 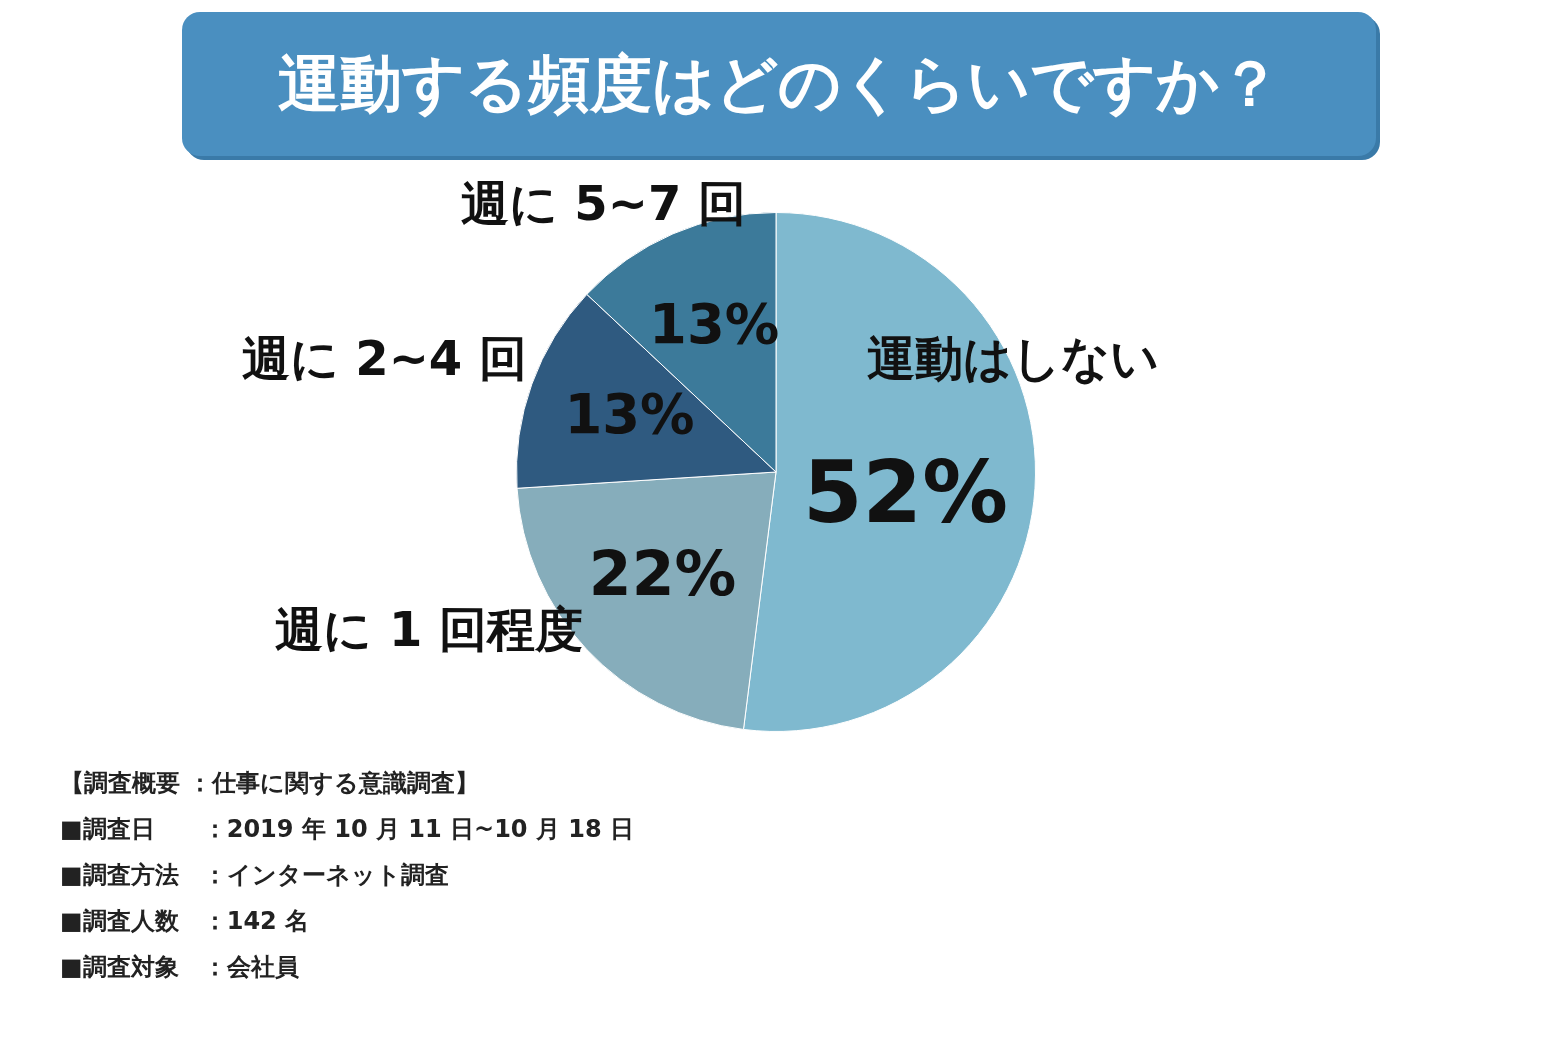 What do you see at coordinates (1012, 358) in the screenshot?
I see `slice-label: 運動はしない` at bounding box center [1012, 358].